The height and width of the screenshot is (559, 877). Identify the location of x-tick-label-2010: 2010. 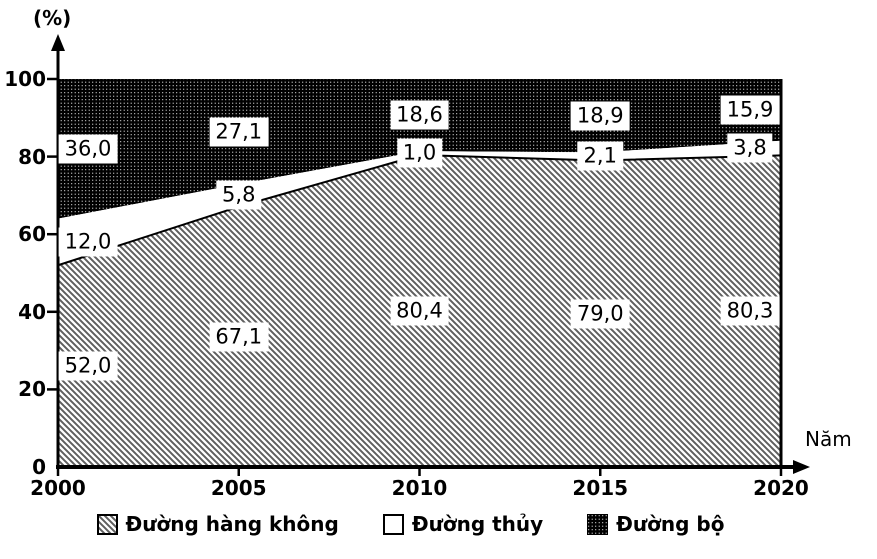
(419, 488).